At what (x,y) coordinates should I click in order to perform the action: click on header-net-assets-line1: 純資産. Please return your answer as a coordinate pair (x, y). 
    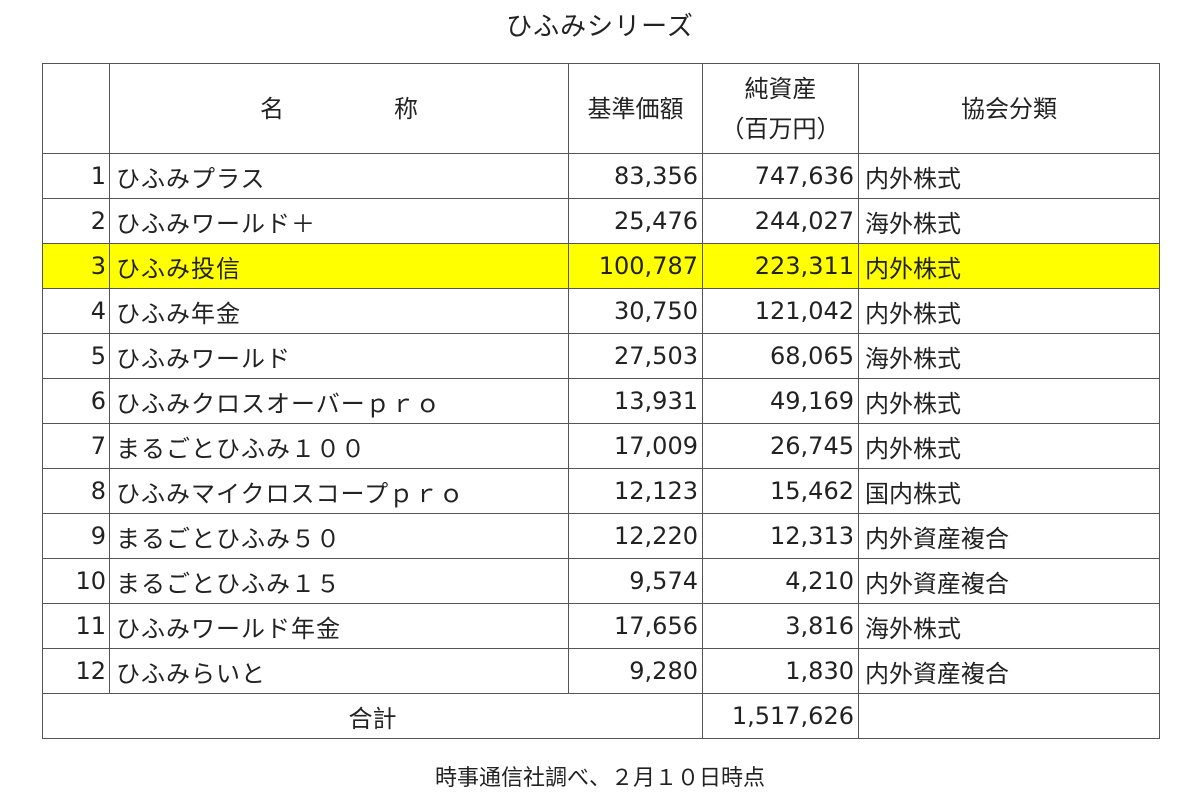
    Looking at the image, I should click on (780, 88).